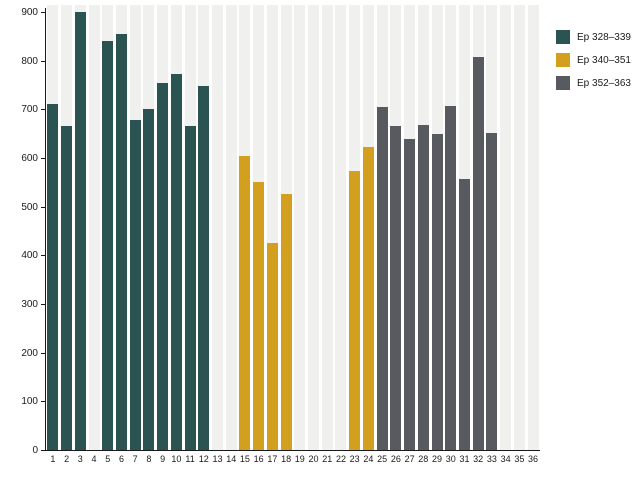 This screenshot has width=640, height=500. What do you see at coordinates (450, 459) in the screenshot?
I see `x-axis-label: 30` at bounding box center [450, 459].